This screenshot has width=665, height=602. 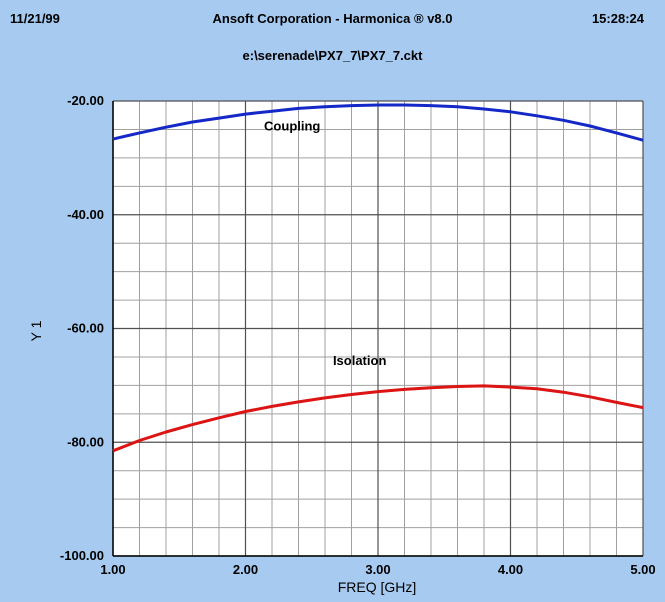 What do you see at coordinates (378, 418) in the screenshot?
I see `series-line-isolation` at bounding box center [378, 418].